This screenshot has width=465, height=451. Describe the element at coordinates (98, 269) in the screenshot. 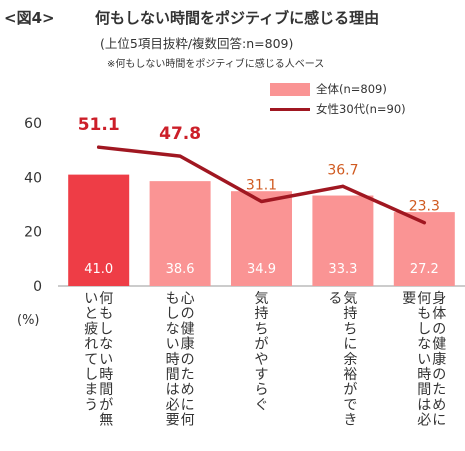

I see `bar-value-label: 41.0` at that location.